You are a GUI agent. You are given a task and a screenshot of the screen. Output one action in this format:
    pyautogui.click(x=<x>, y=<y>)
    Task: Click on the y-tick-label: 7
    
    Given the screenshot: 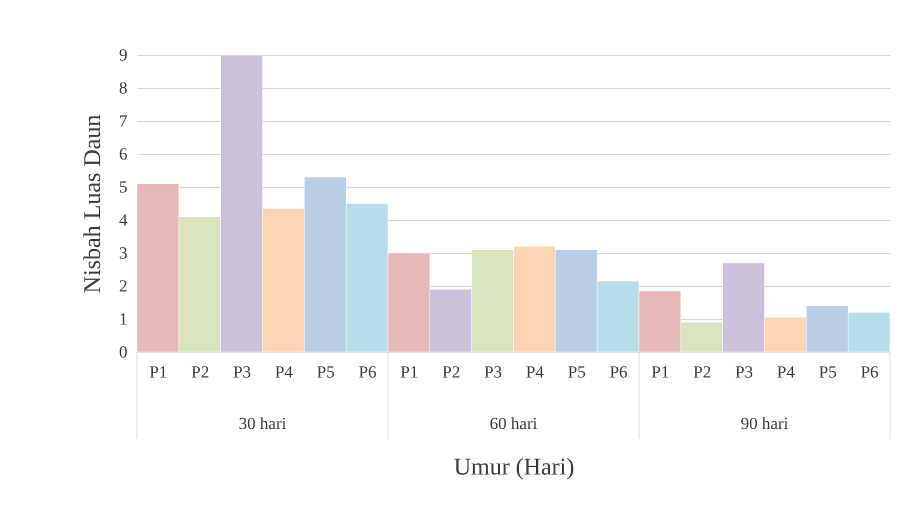 What is the action you would take?
    pyautogui.click(x=123, y=121)
    